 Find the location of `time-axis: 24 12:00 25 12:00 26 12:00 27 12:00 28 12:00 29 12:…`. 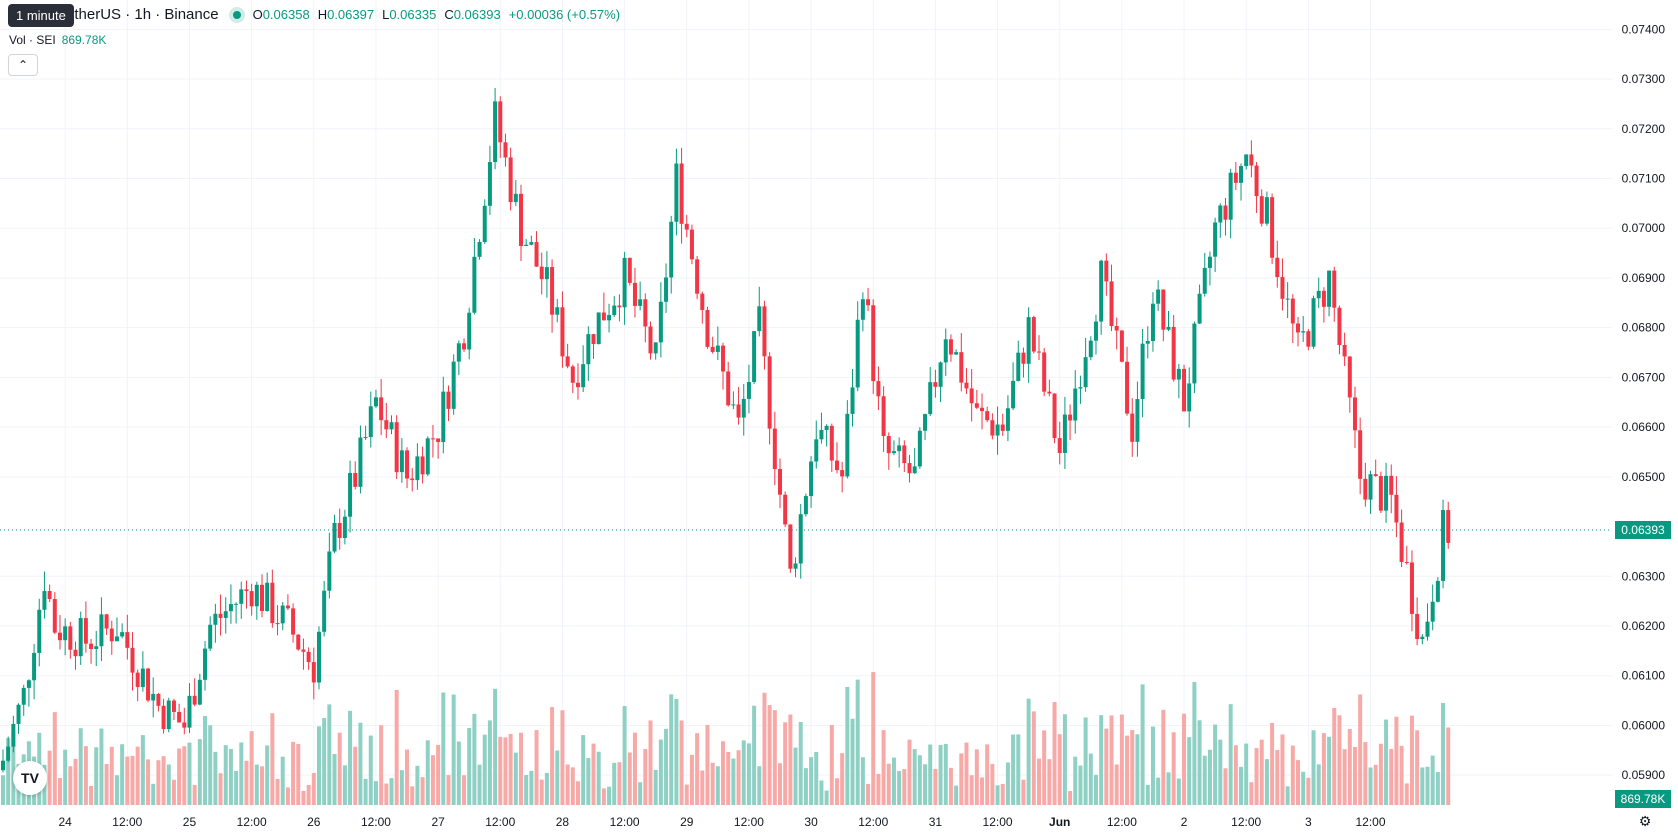

time-axis: 24 12:00 25 12:00 26 12:00 27 12:00 28 12:00 29 12:… is located at coordinates (721, 822).